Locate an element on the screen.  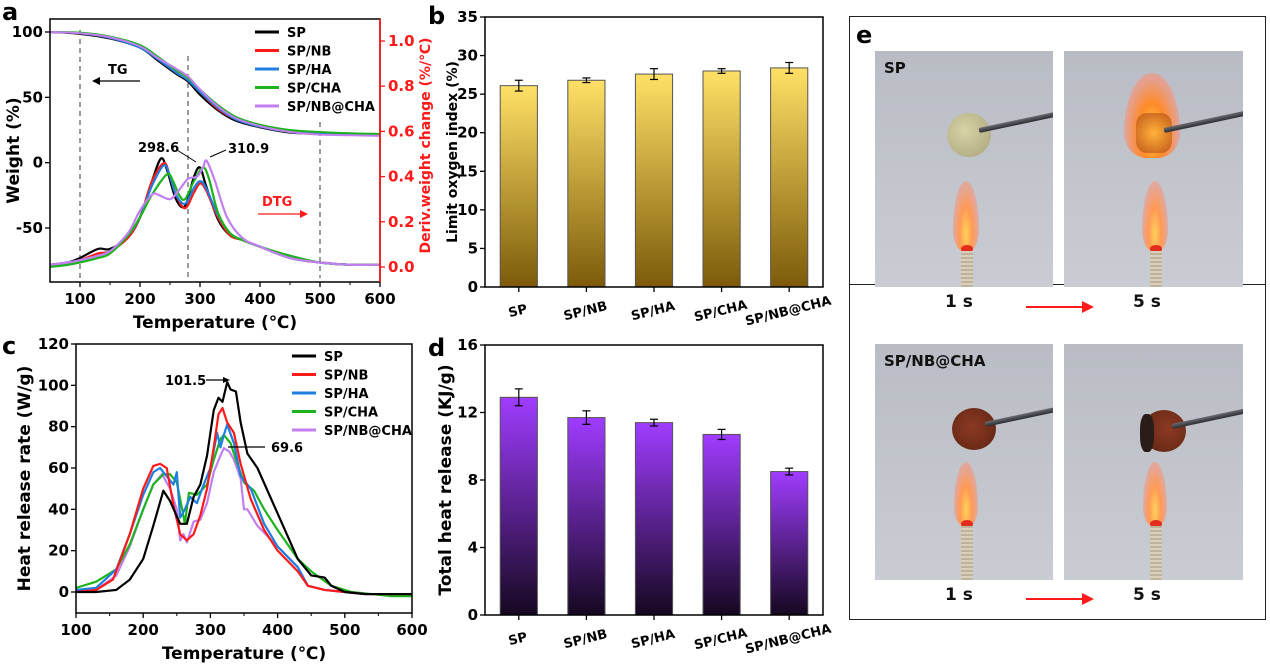
y-tick-label: 35 is located at coordinates (467, 17).